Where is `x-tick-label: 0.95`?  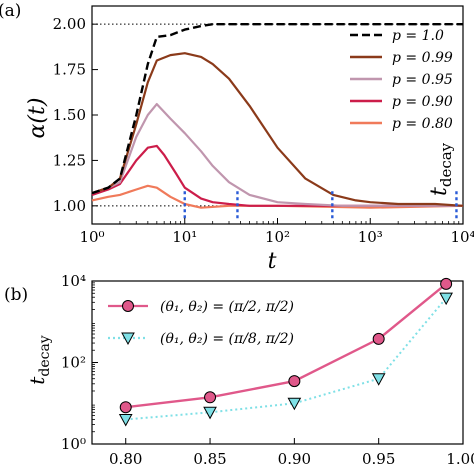 x-tick-label: 0.95 is located at coordinates (378, 459).